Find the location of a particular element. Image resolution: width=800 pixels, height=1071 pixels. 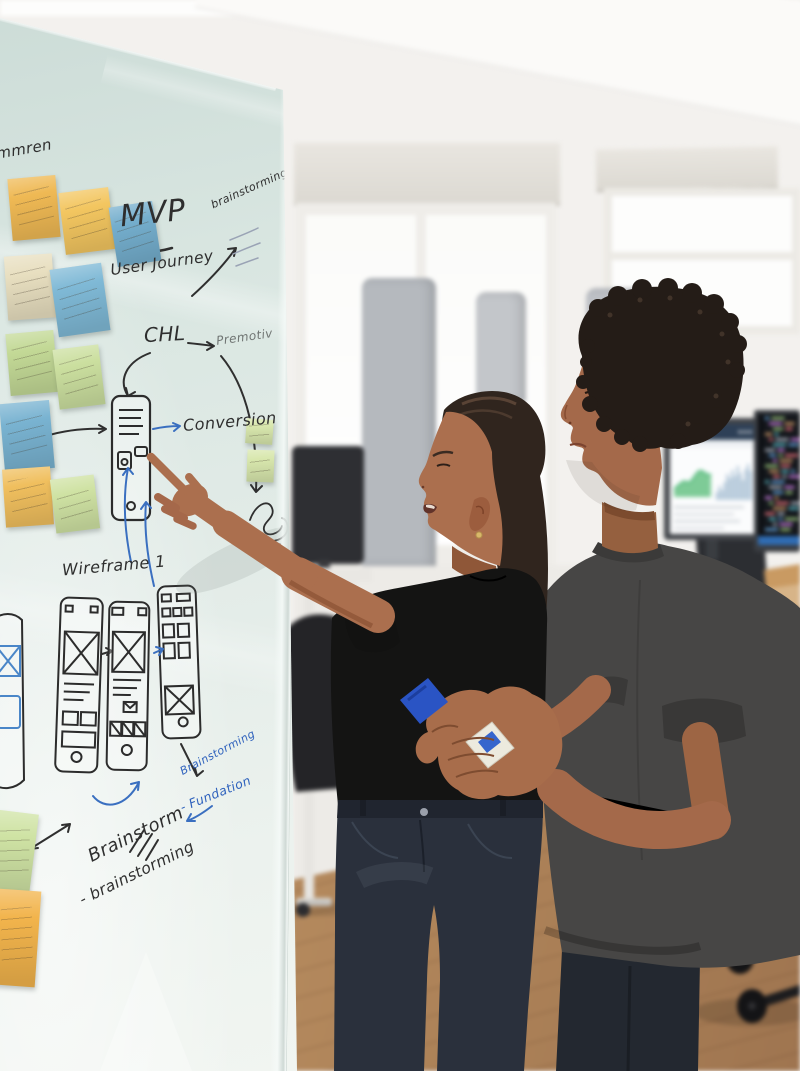

code-monitor is located at coordinates (777, 481).